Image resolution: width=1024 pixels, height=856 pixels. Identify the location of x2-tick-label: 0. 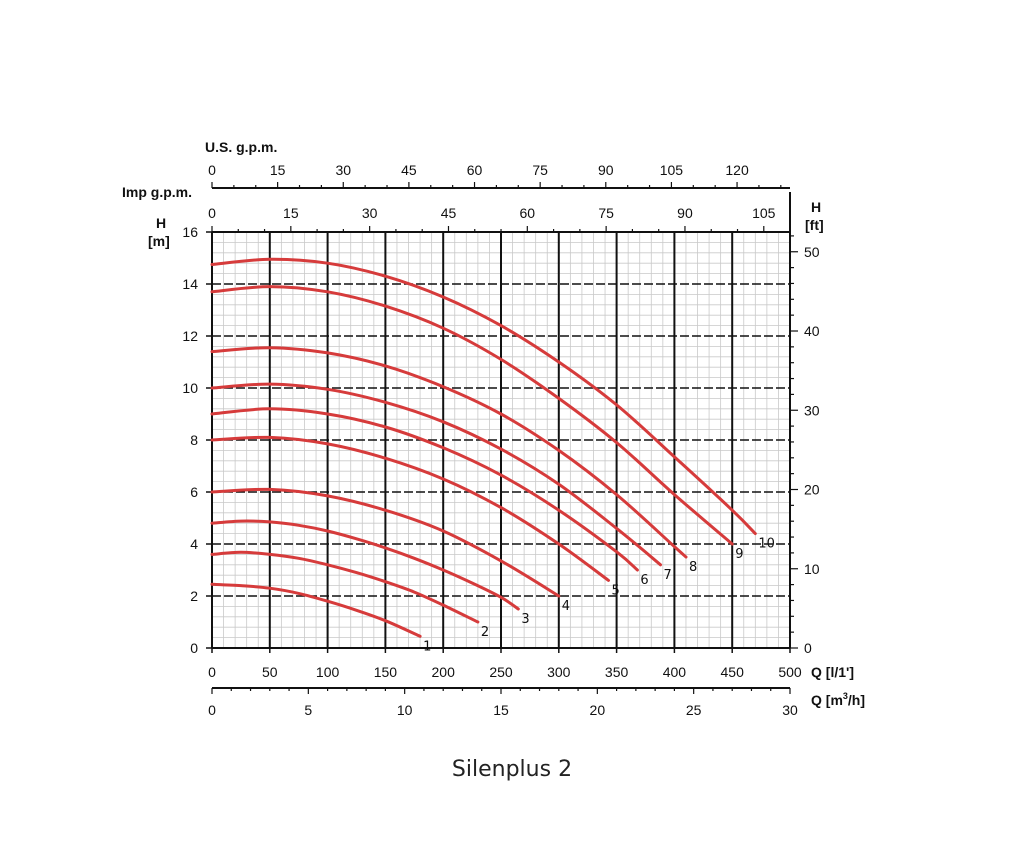
(212, 710).